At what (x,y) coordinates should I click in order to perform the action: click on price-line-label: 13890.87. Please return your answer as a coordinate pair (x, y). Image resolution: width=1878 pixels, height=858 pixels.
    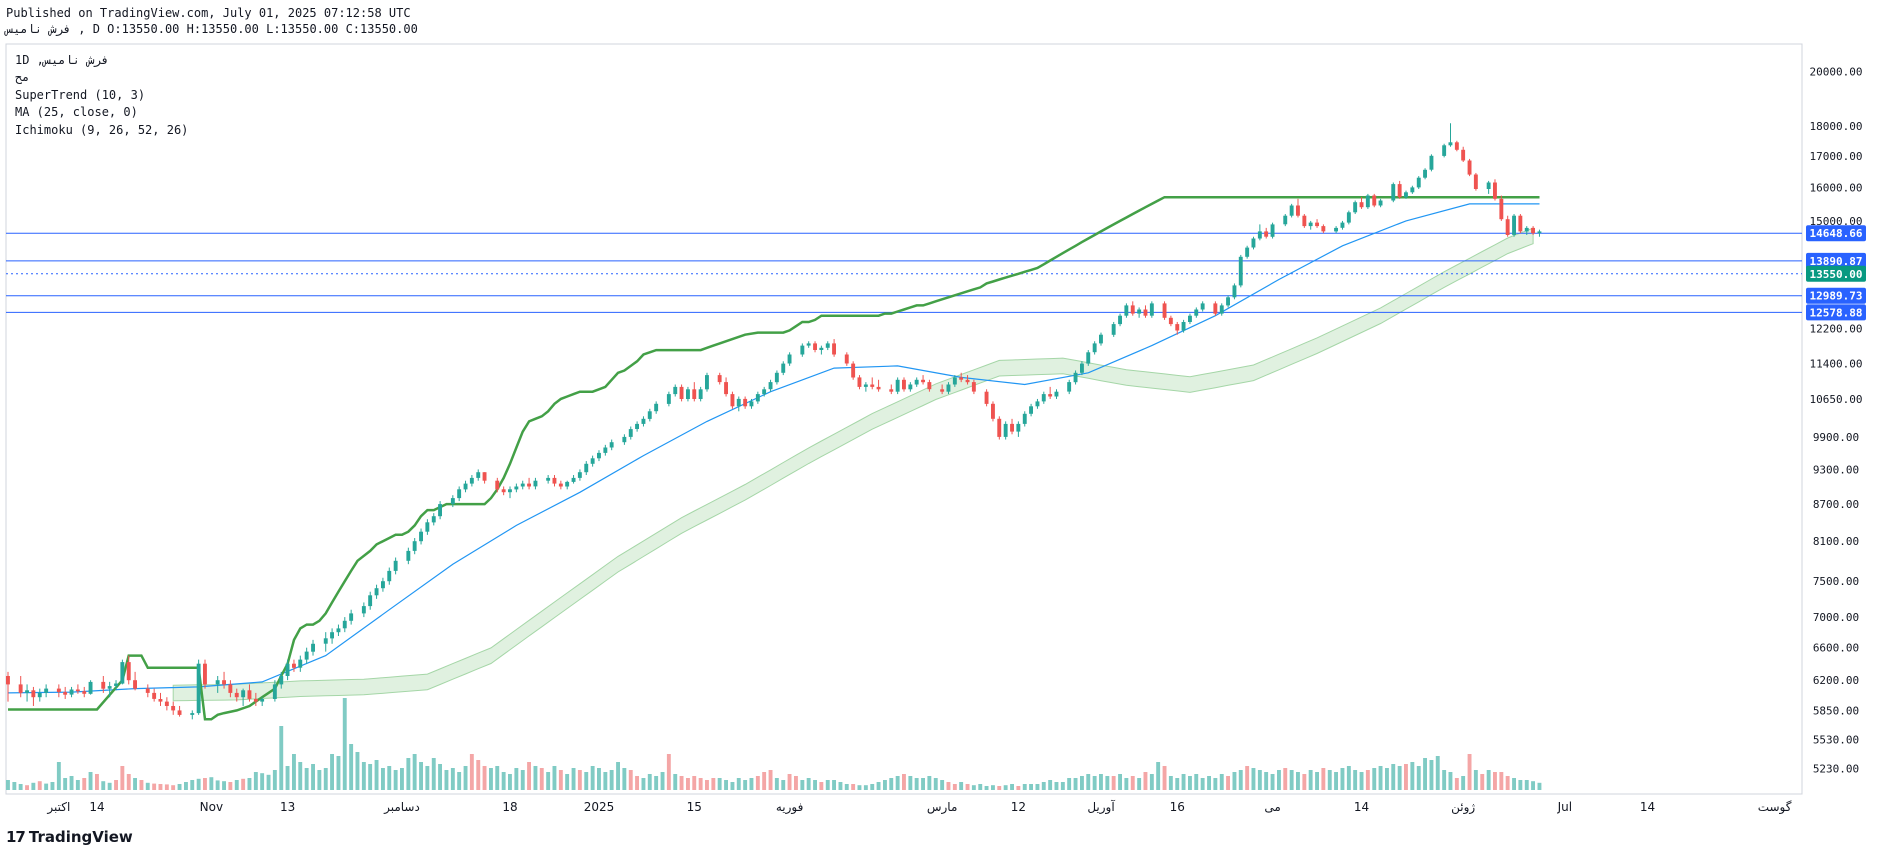
    Looking at the image, I should click on (1836, 261).